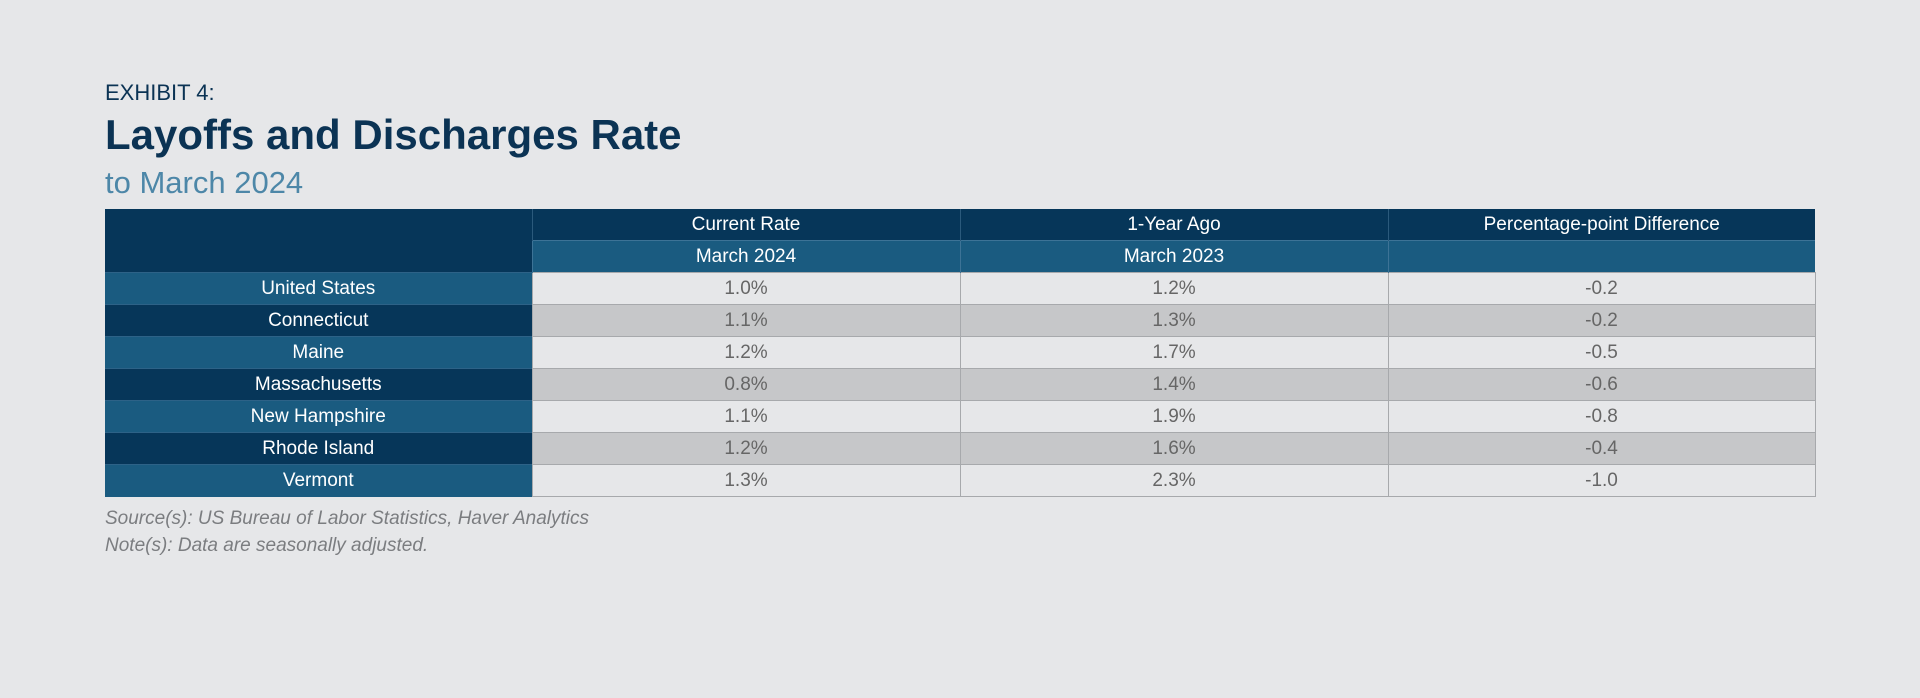 This screenshot has width=1920, height=698. I want to click on row-label: Vermont, so click(318, 480).